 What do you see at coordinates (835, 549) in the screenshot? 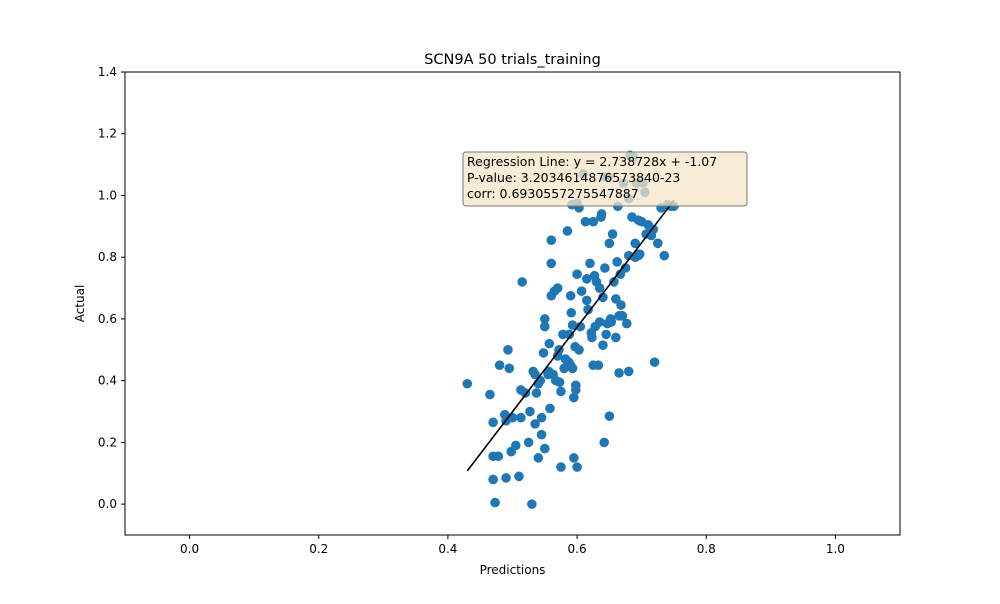
I see `x-tick-label: 1.0` at bounding box center [835, 549].